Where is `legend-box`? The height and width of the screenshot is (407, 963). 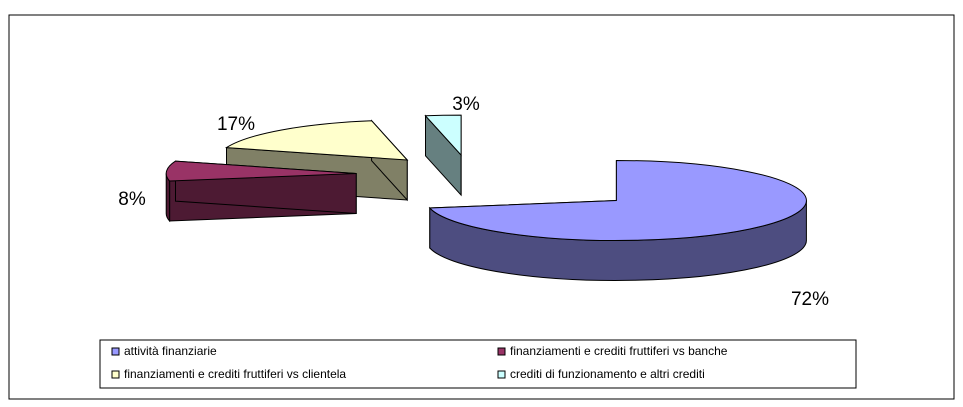 legend-box is located at coordinates (478, 364).